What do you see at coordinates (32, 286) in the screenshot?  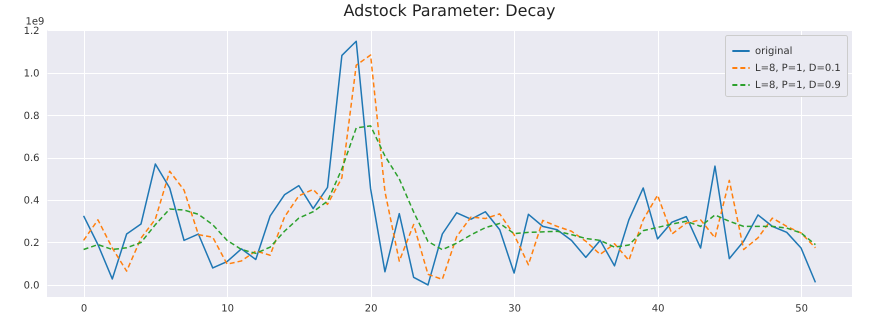 I see `y-tick-label: 0.0` at bounding box center [32, 286].